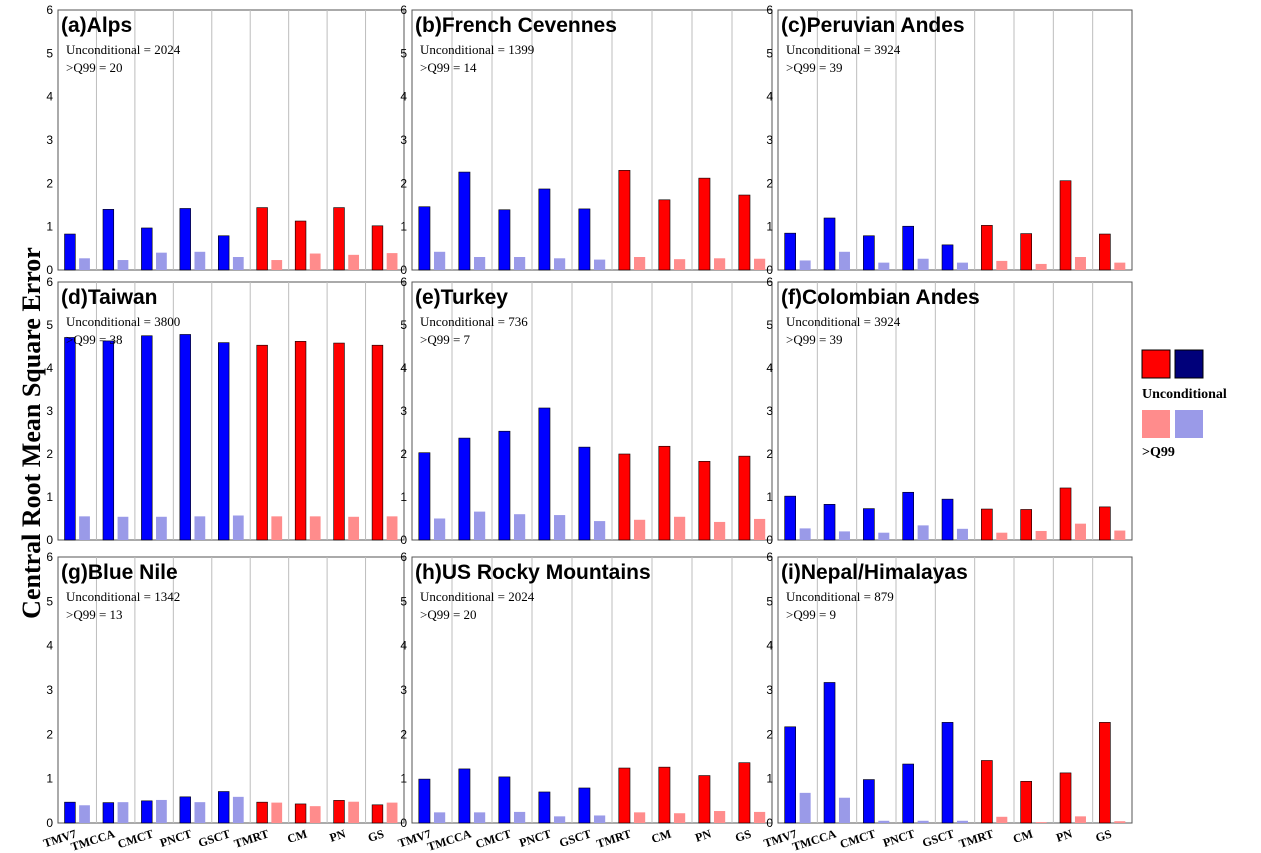 The image size is (1261, 853). Describe the element at coordinates (474, 321) in the screenshot. I see `annotation-unconditional-count: Unconditional = 736` at that location.